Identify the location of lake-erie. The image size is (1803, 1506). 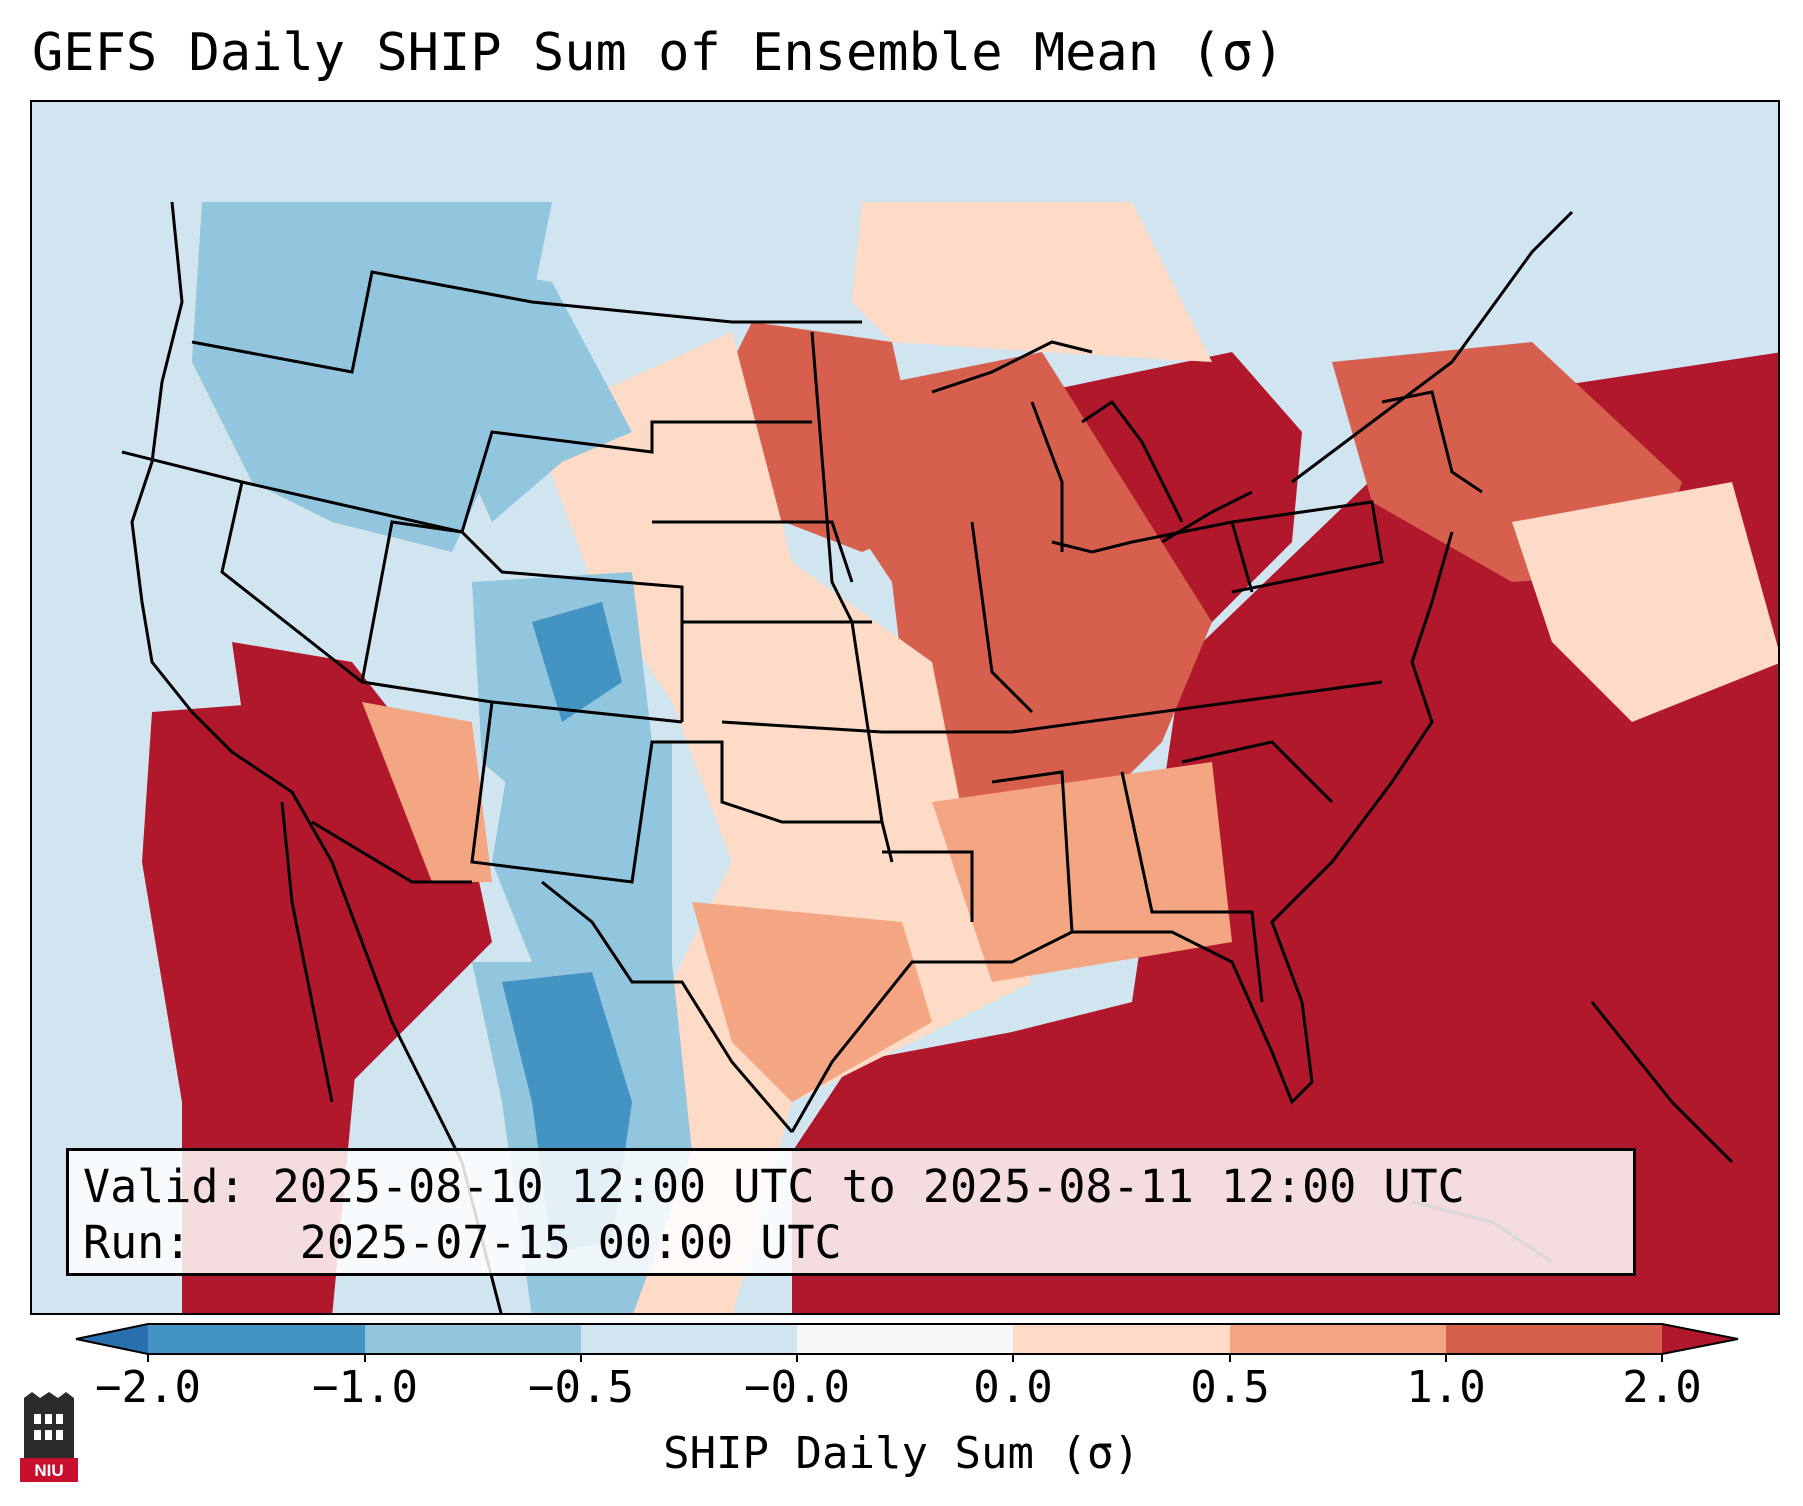
(1207, 517).